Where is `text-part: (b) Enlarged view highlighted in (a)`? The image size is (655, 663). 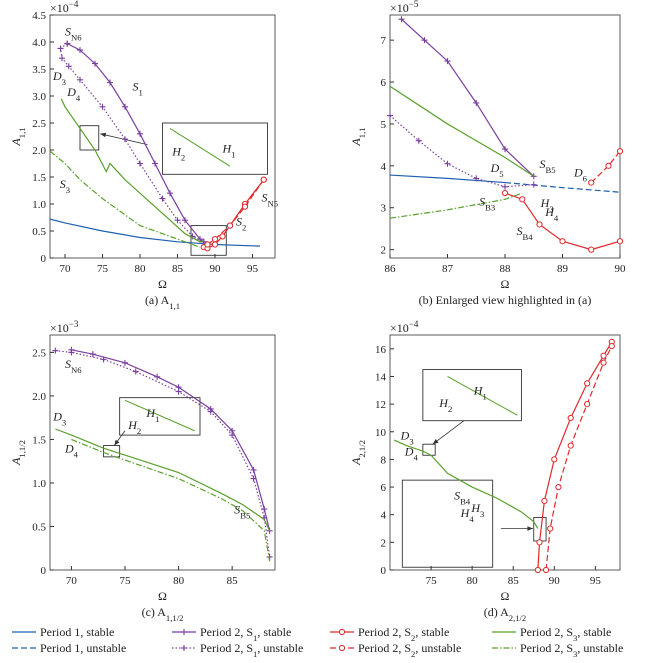 text-part: (b) Enlarged view highlighted in (a) is located at coordinates (505, 300).